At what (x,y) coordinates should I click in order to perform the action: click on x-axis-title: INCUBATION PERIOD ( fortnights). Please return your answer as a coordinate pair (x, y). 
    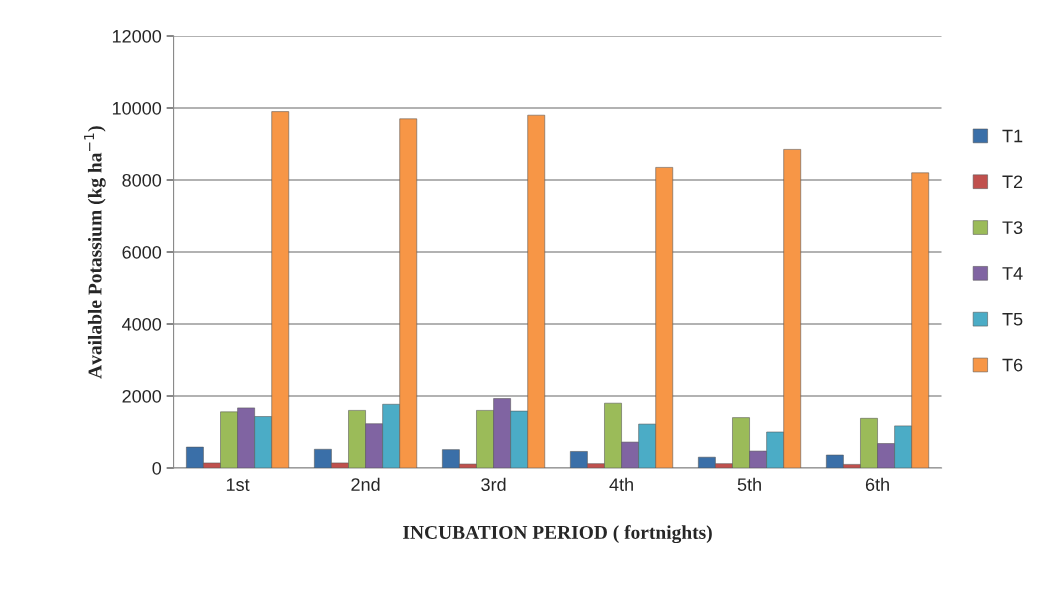
    Looking at the image, I should click on (557, 534).